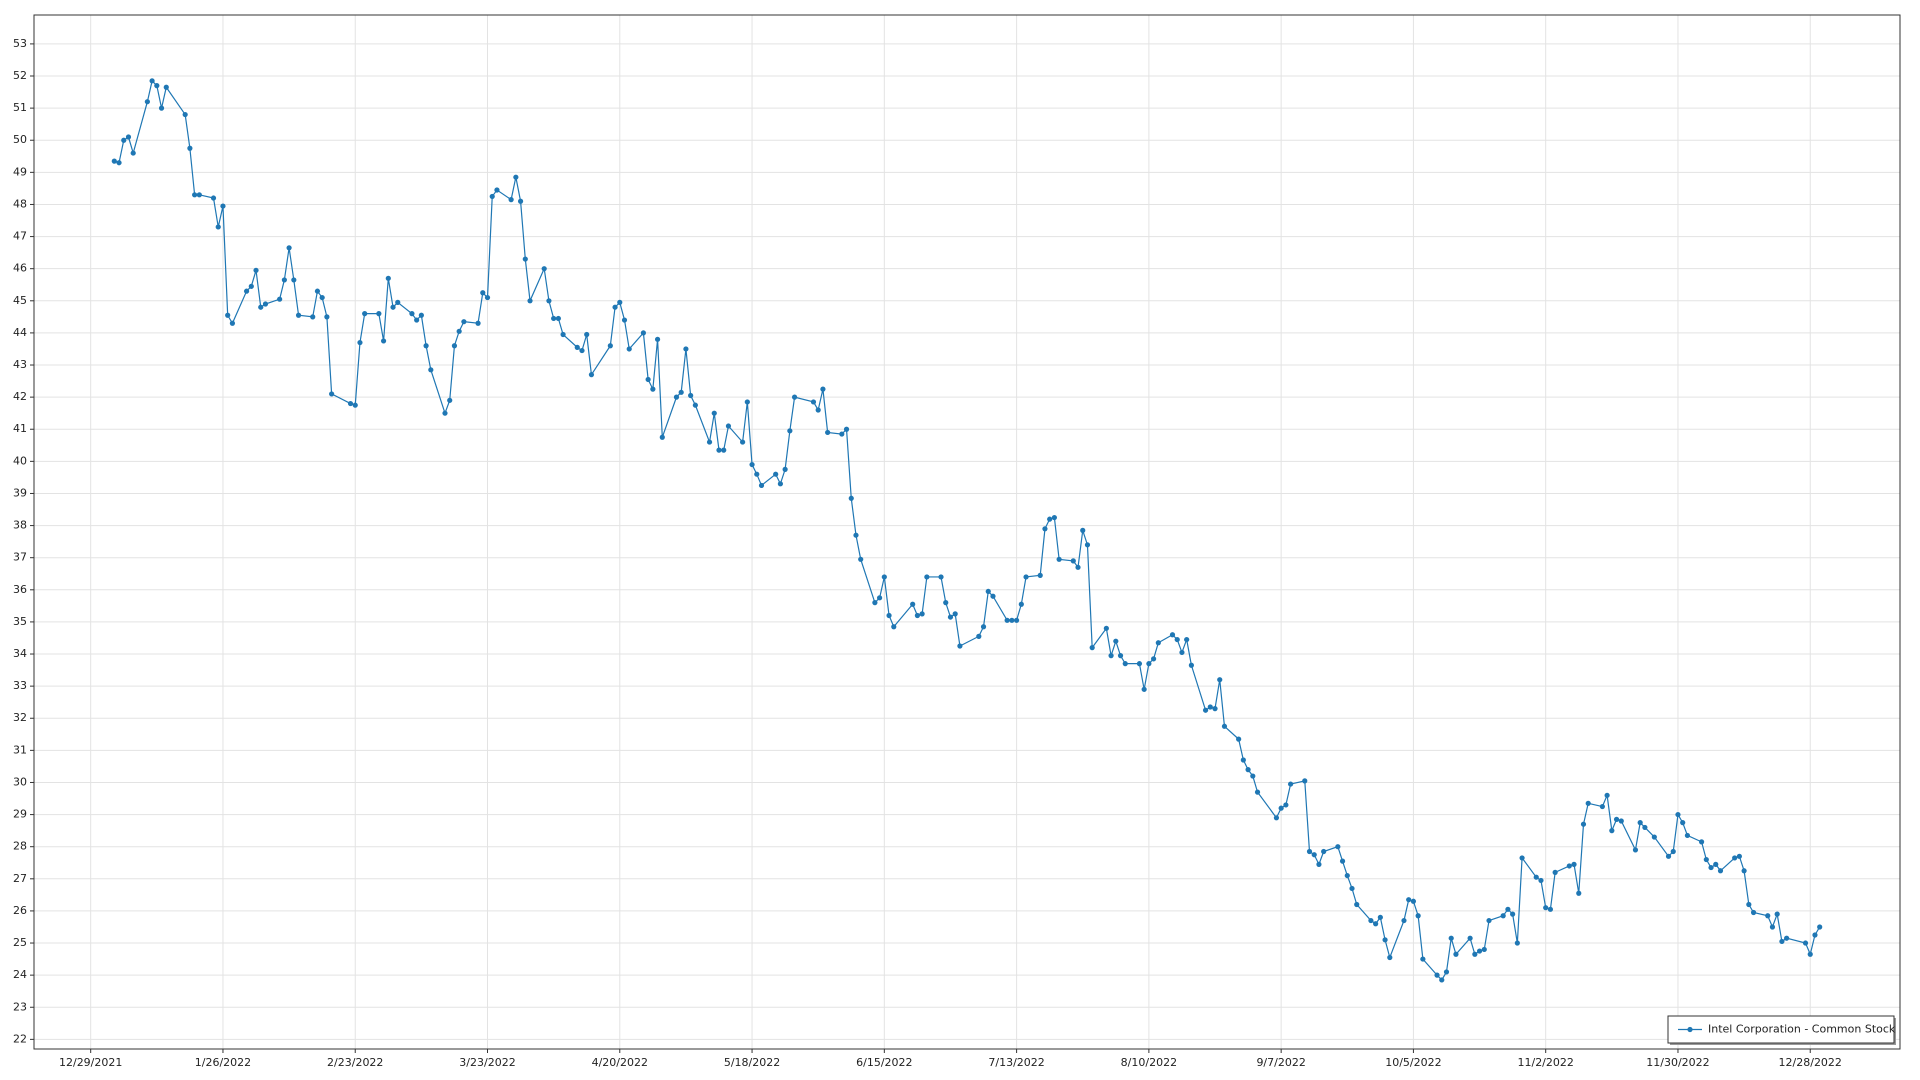  I want to click on y-tick-label: 38, so click(20, 525).